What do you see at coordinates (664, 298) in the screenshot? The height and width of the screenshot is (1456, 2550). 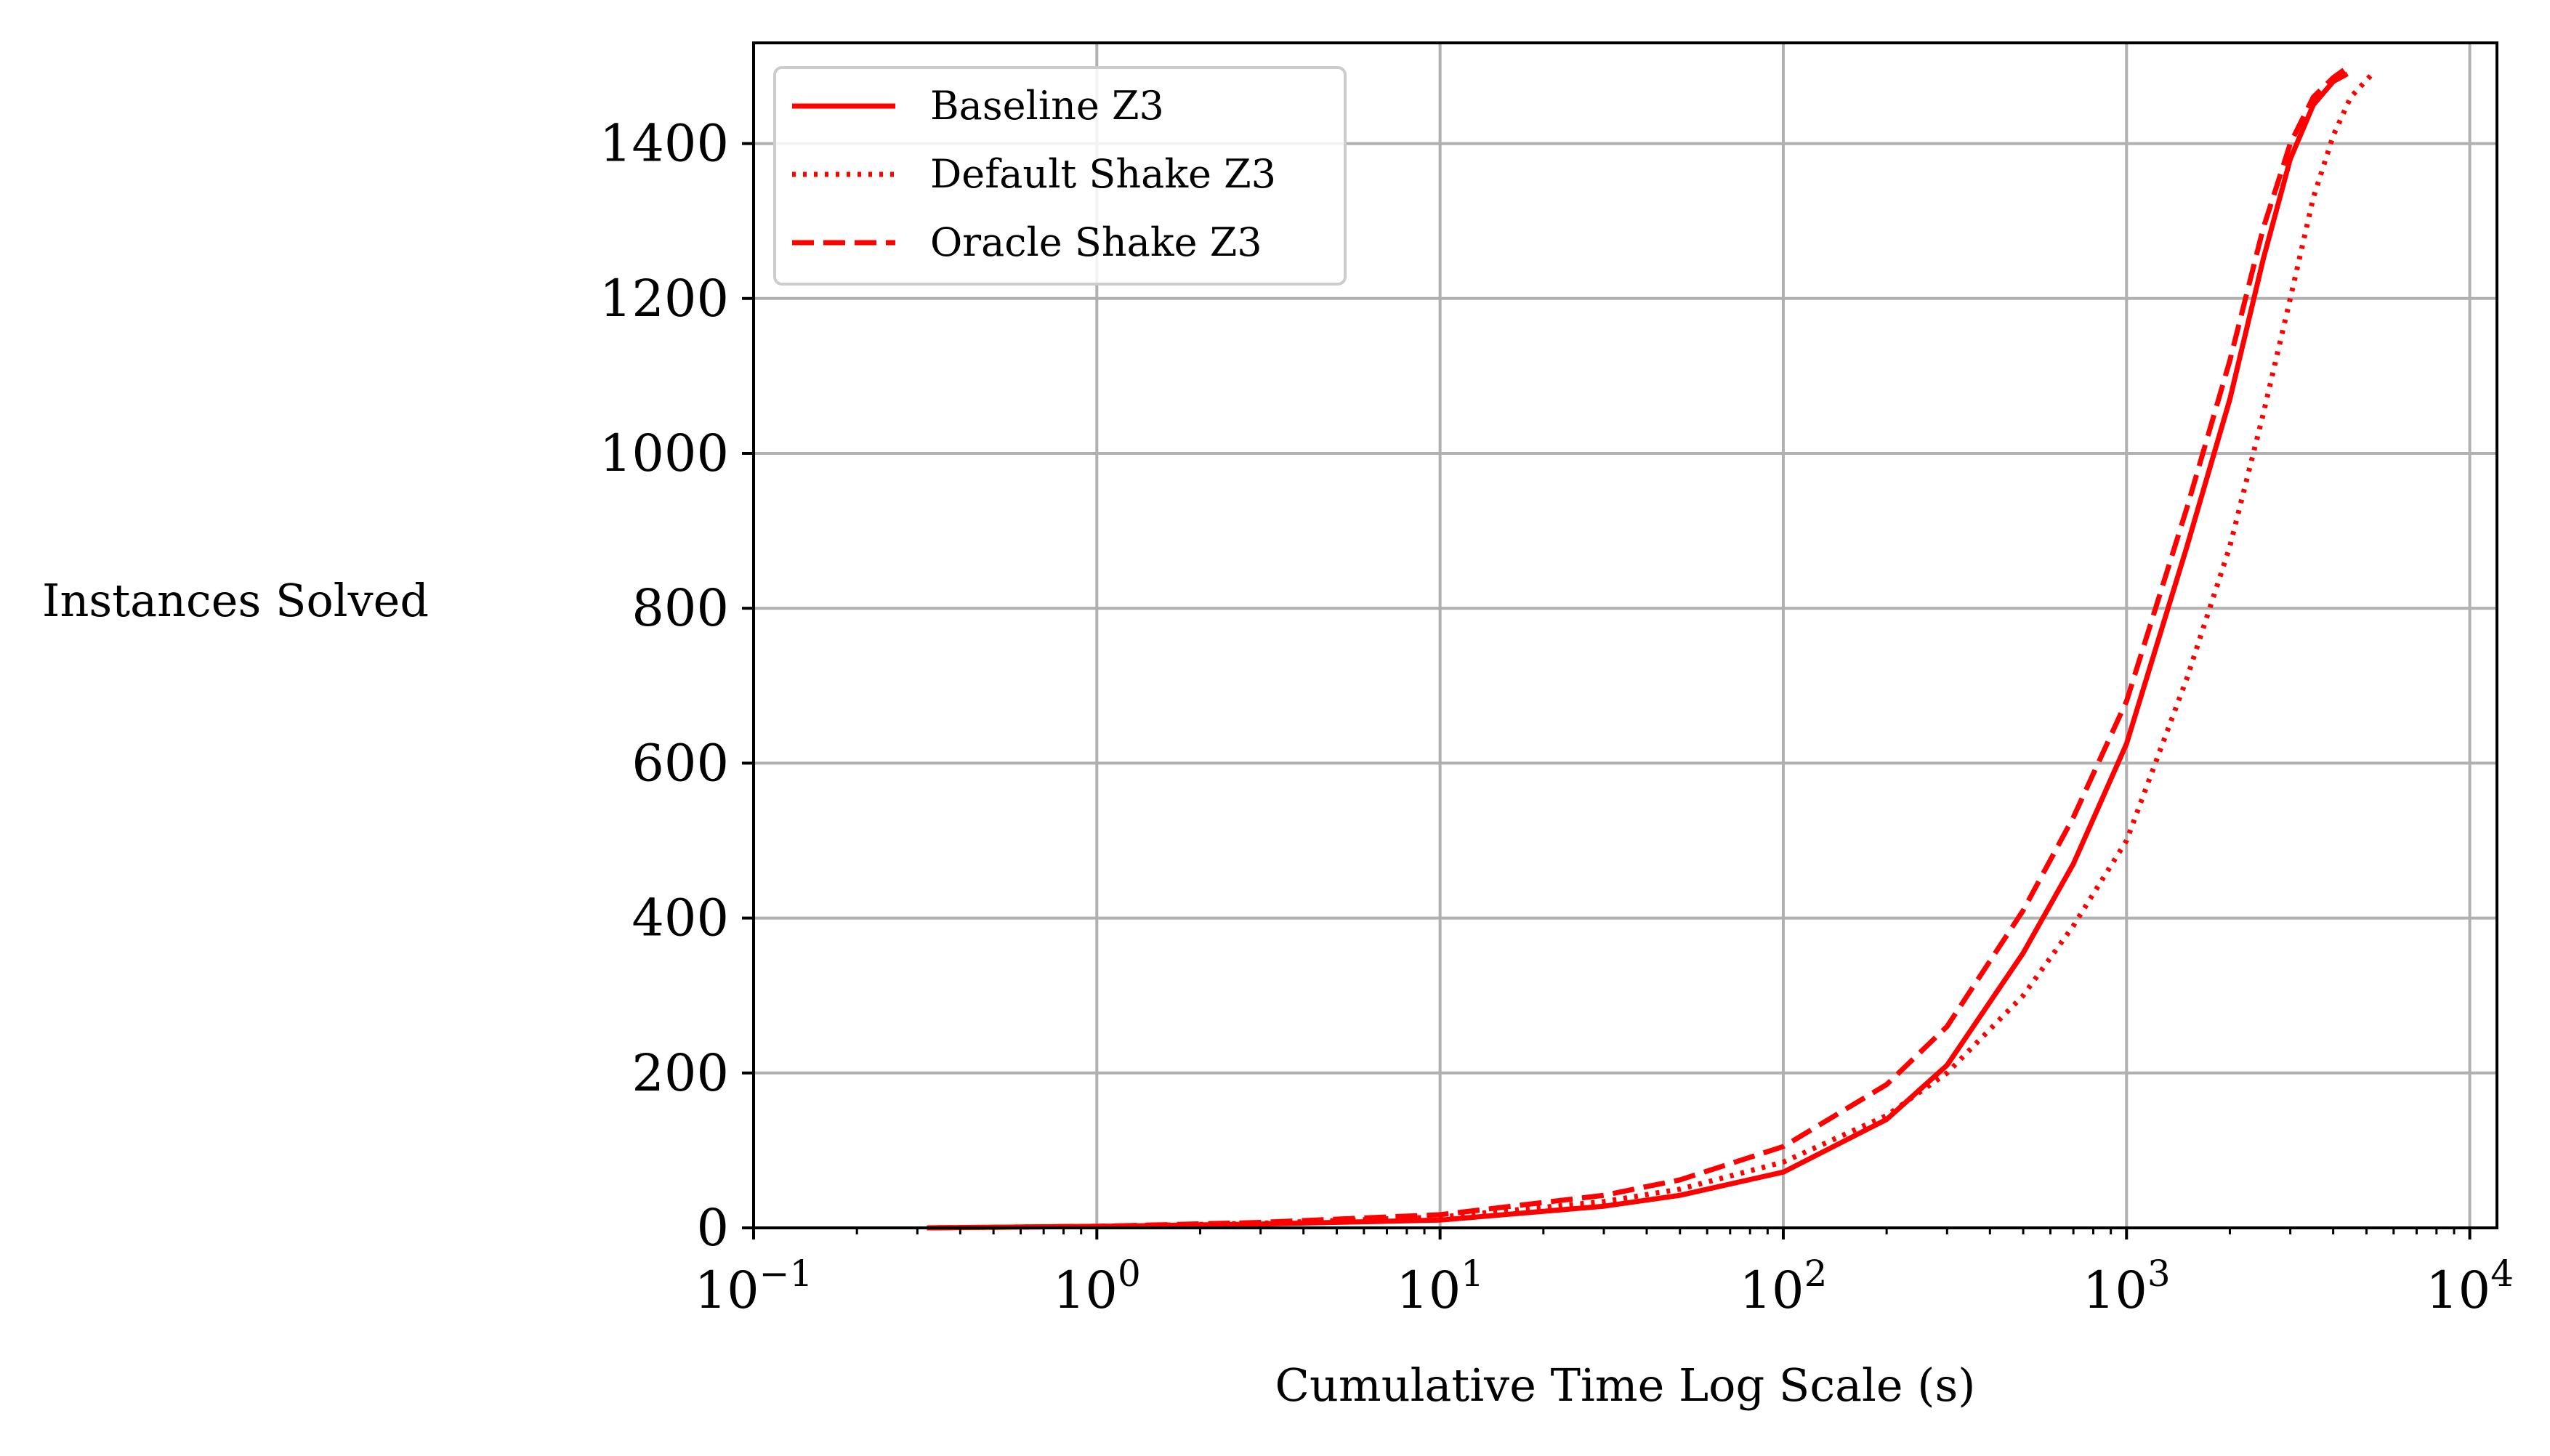 I see `y-tick-label: 1200` at bounding box center [664, 298].